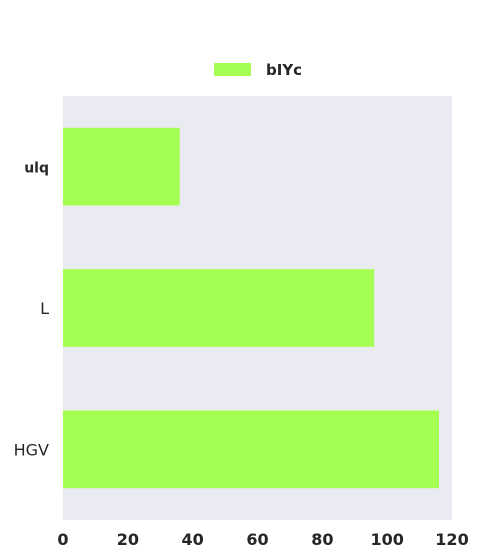  What do you see at coordinates (193, 539) in the screenshot?
I see `x-tick-40: 40` at bounding box center [193, 539].